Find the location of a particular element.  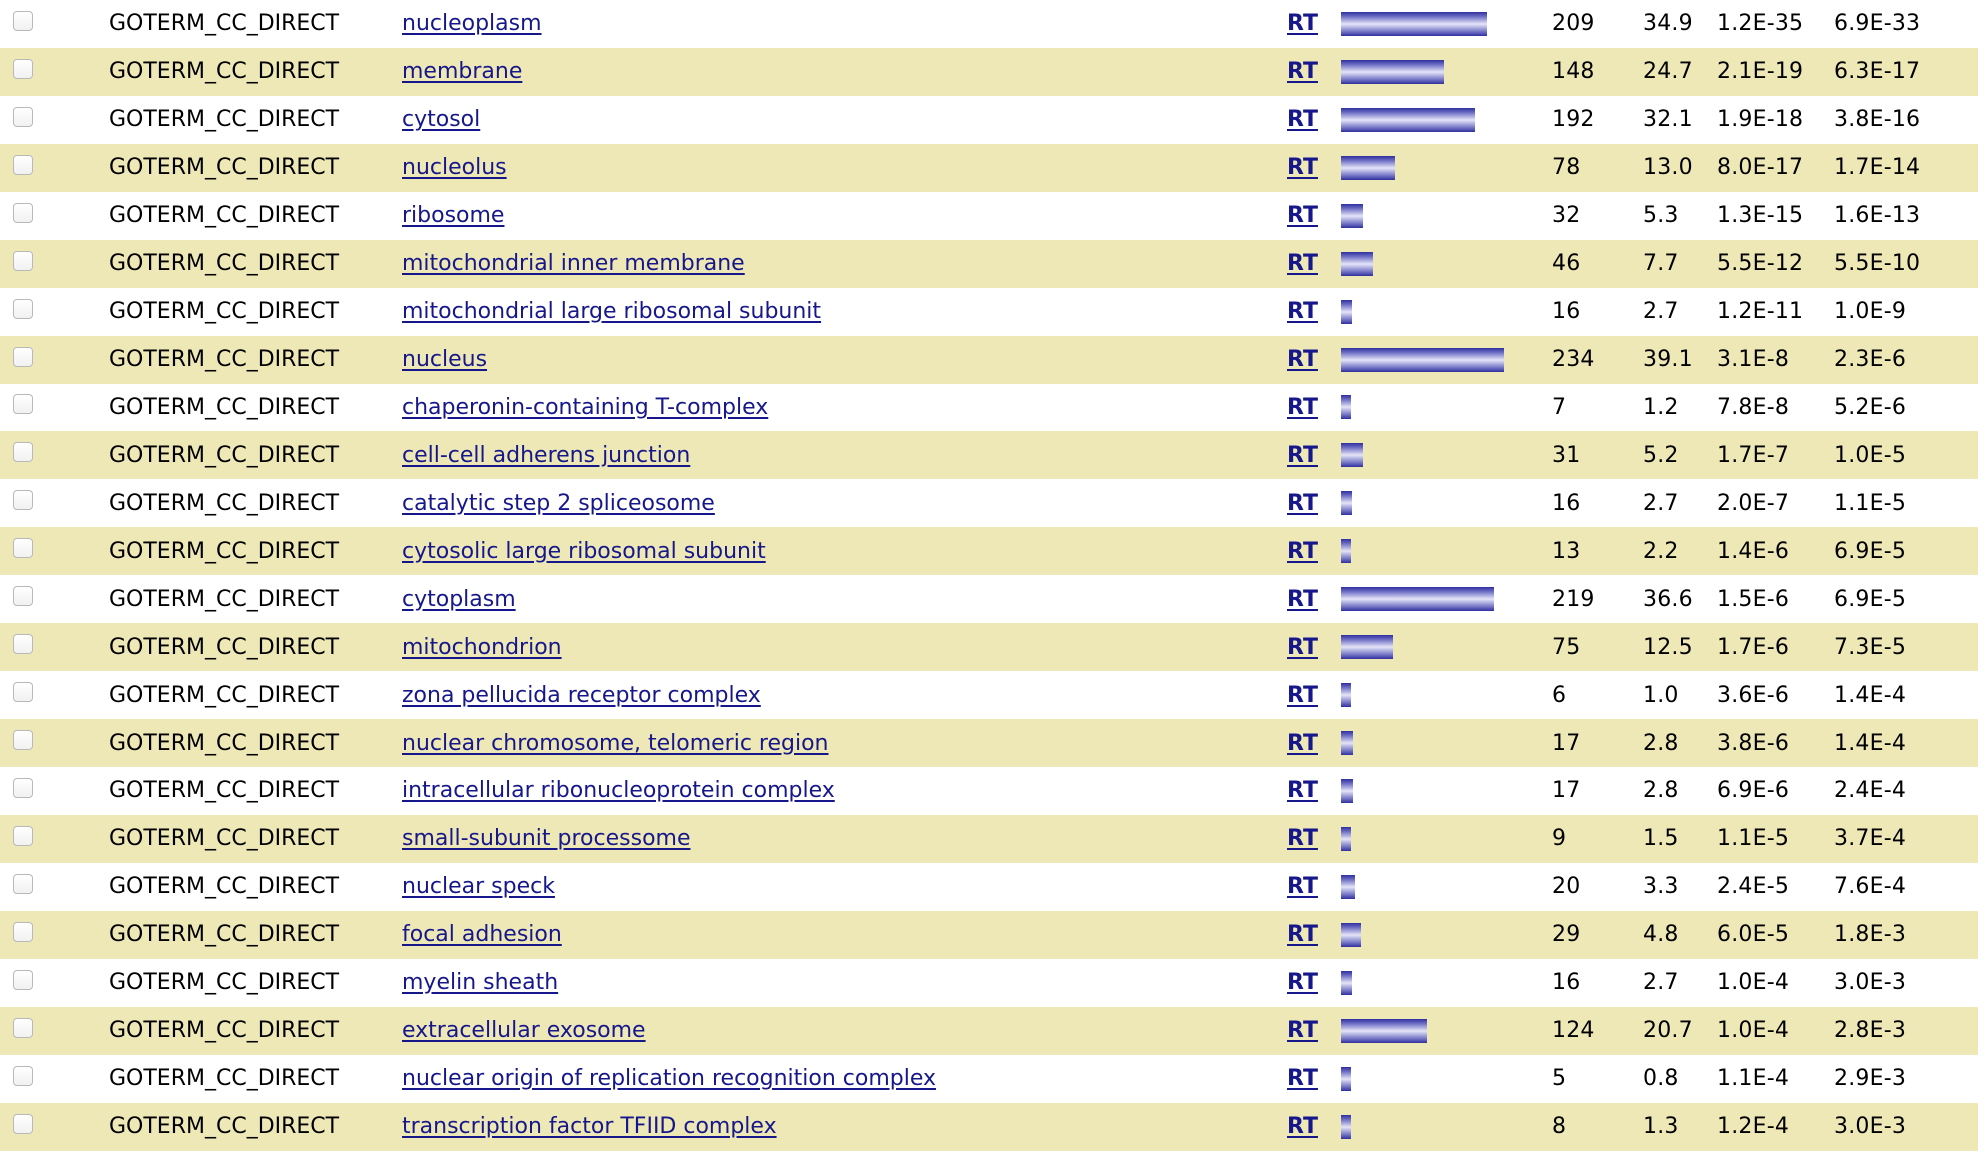

term-link: ribosome is located at coordinates (453, 216).